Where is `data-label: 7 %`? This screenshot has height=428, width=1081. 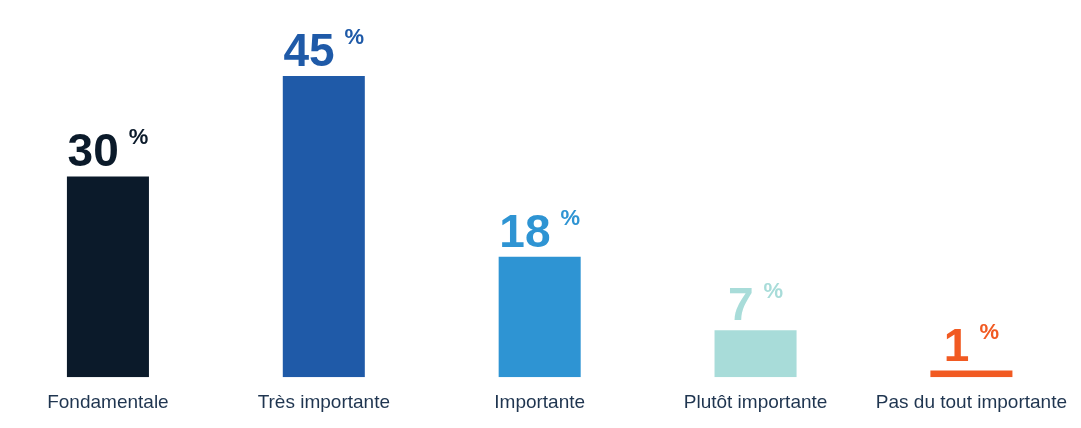 data-label: 7 % is located at coordinates (755, 304).